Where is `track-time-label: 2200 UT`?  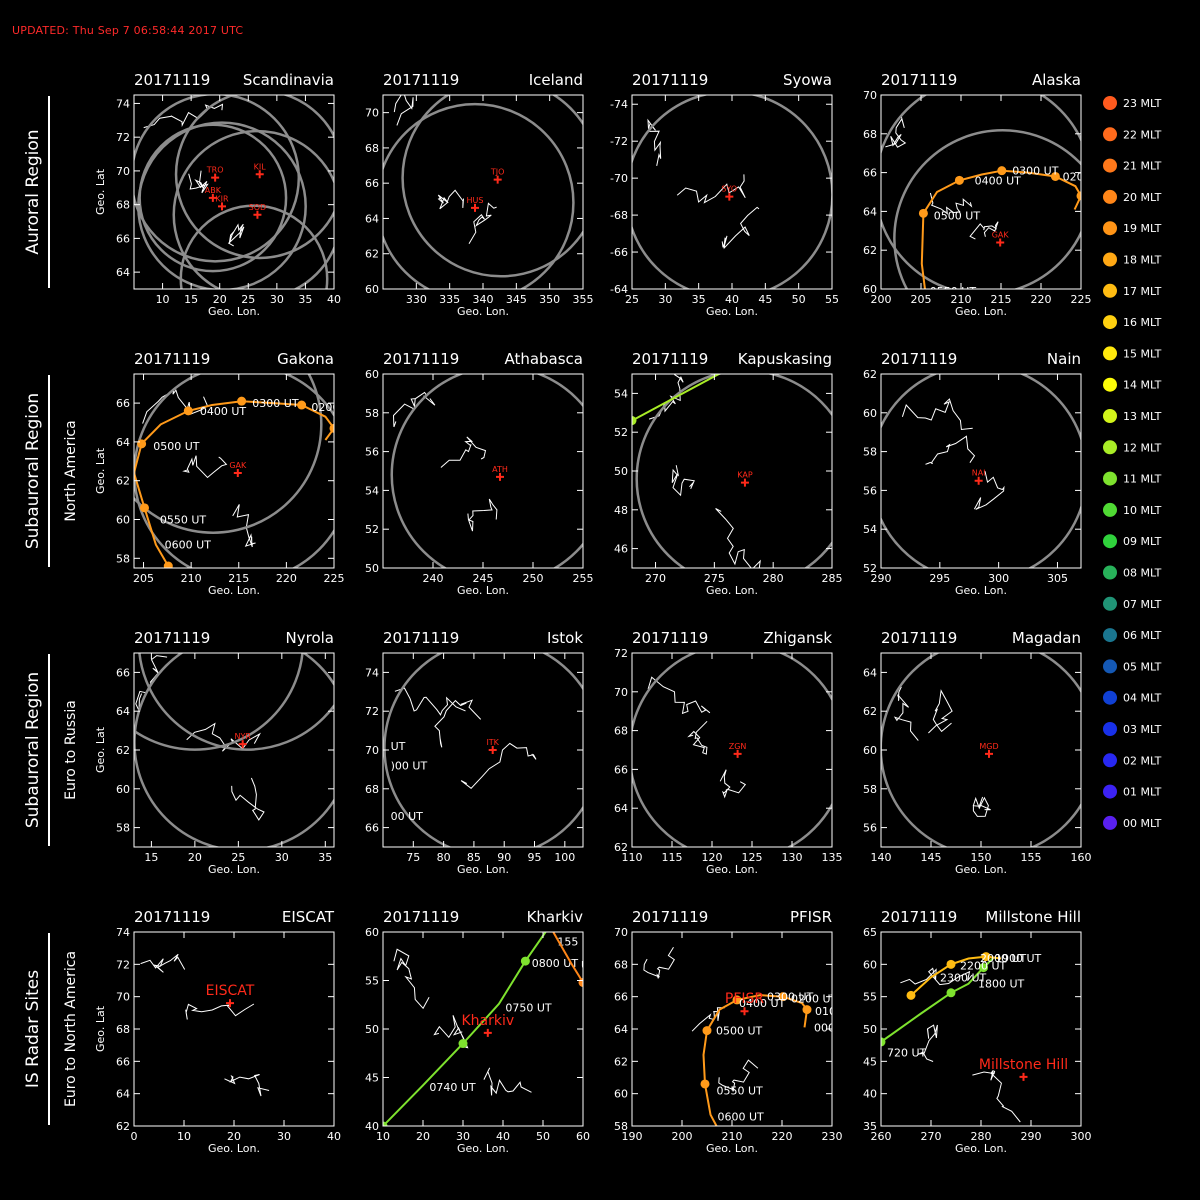
track-time-label: 2200 UT is located at coordinates (983, 966).